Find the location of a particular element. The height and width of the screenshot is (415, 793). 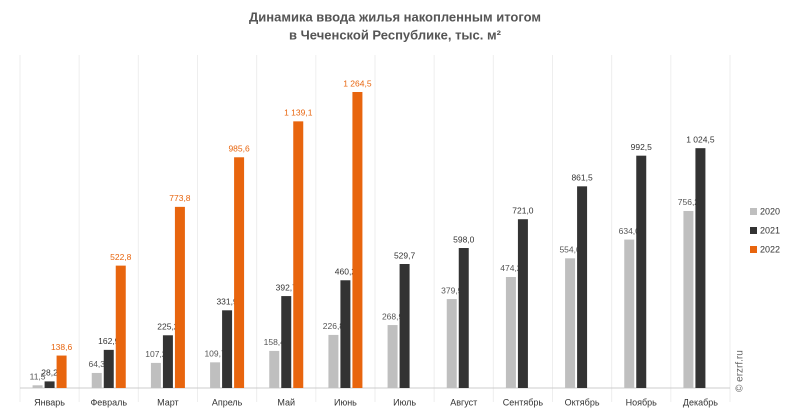

value-label: 28,2 is located at coordinates (49, 373).